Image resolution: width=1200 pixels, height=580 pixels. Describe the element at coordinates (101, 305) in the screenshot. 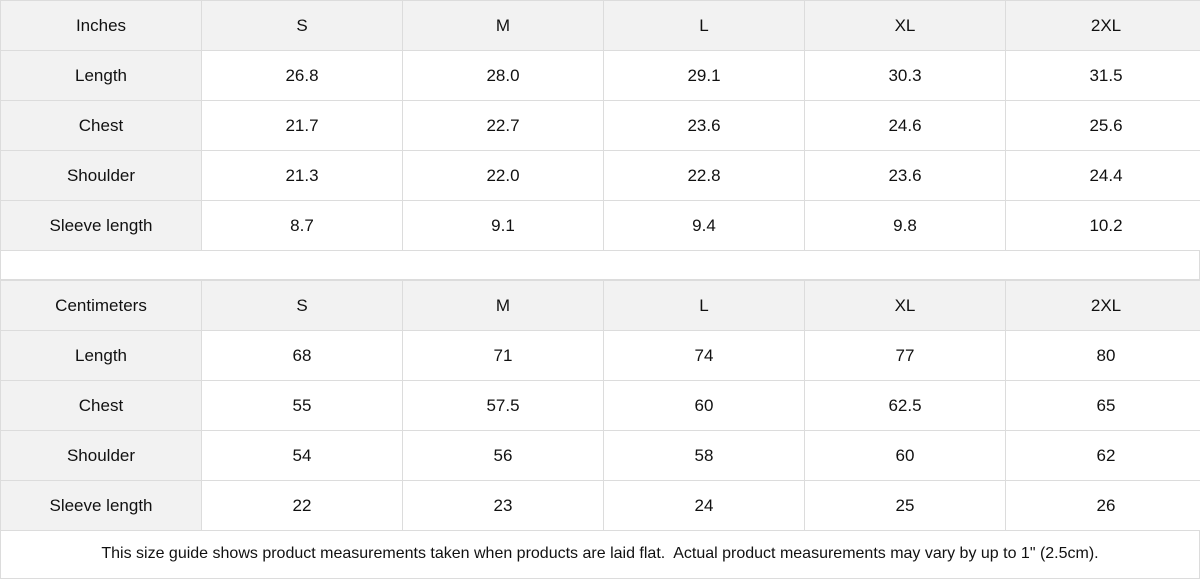

I see `row-label-cell: Centimeters` at that location.